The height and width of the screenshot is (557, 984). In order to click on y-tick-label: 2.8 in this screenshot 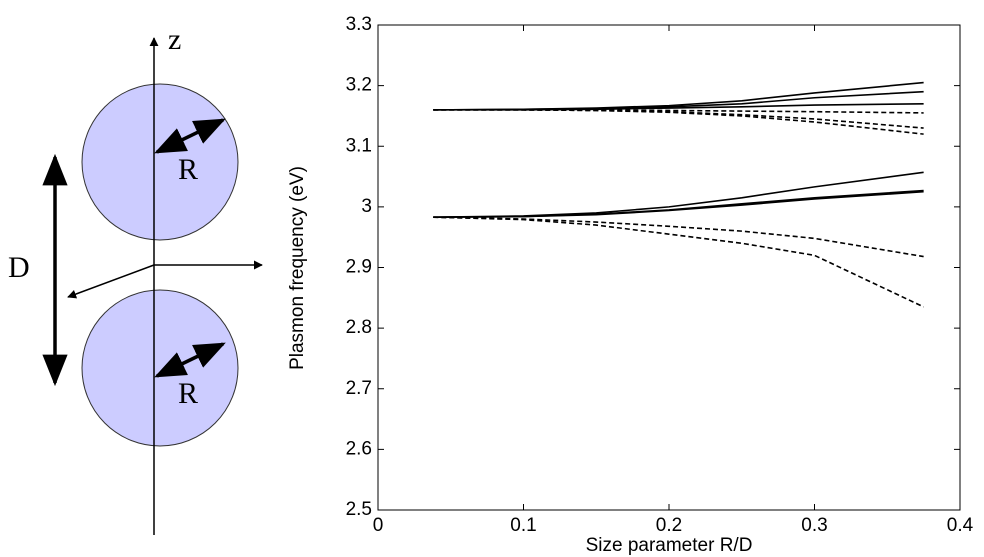, I will do `click(359, 327)`.